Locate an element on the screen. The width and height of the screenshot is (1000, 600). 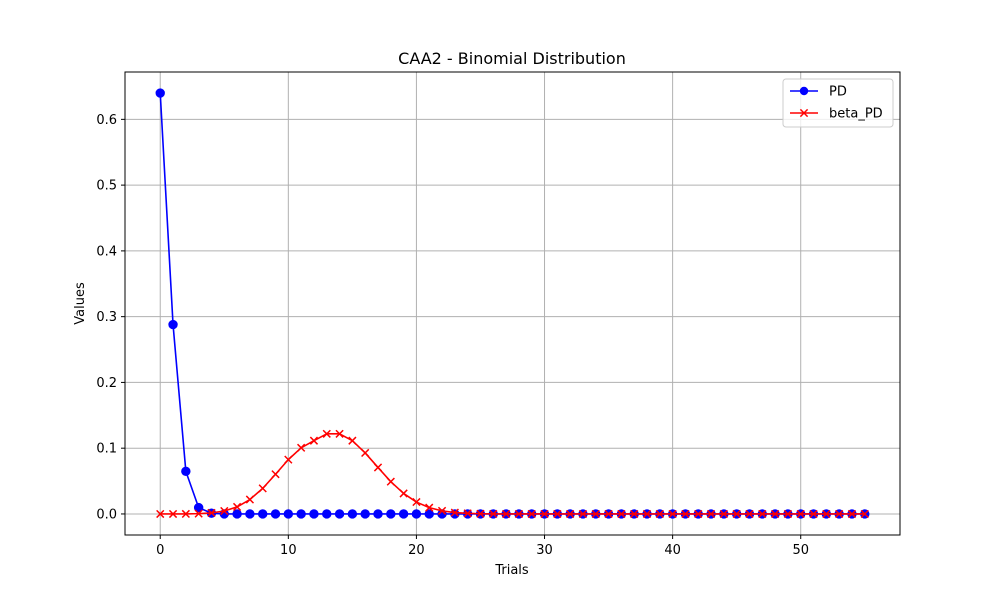
y-axis-label: Values is located at coordinates (80, 303).